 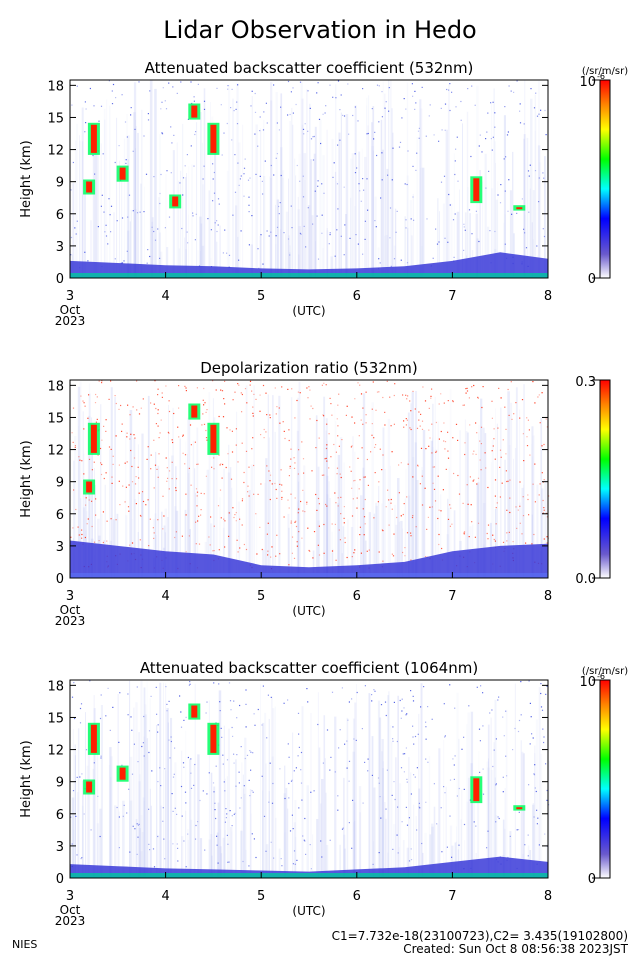 What do you see at coordinates (592, 879) in the screenshot?
I see `colorbar-bottom-label: 0` at bounding box center [592, 879].